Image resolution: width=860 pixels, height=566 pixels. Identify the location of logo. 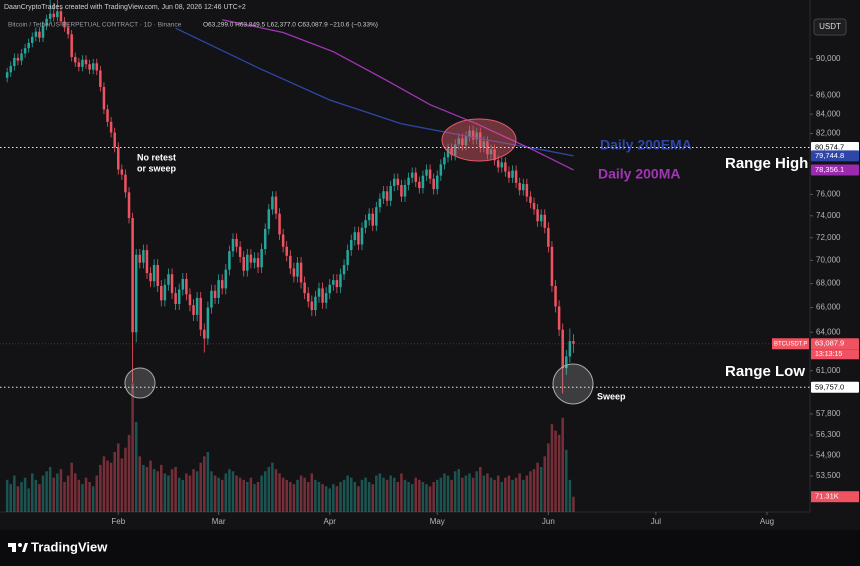
(18, 547).